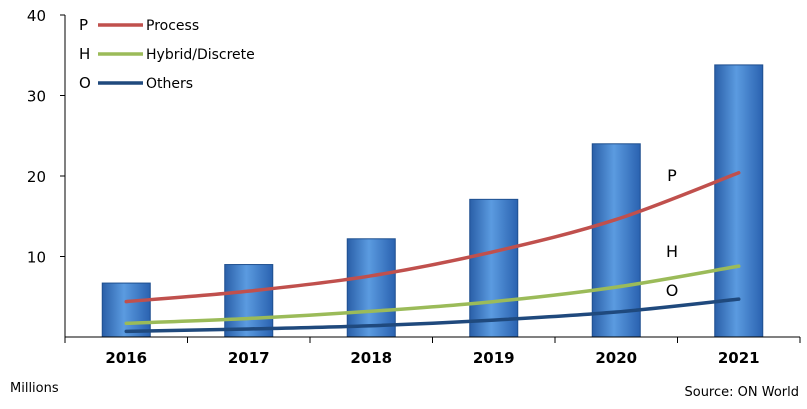  Describe the element at coordinates (249, 358) in the screenshot. I see `x-tick-label: 2017` at that location.